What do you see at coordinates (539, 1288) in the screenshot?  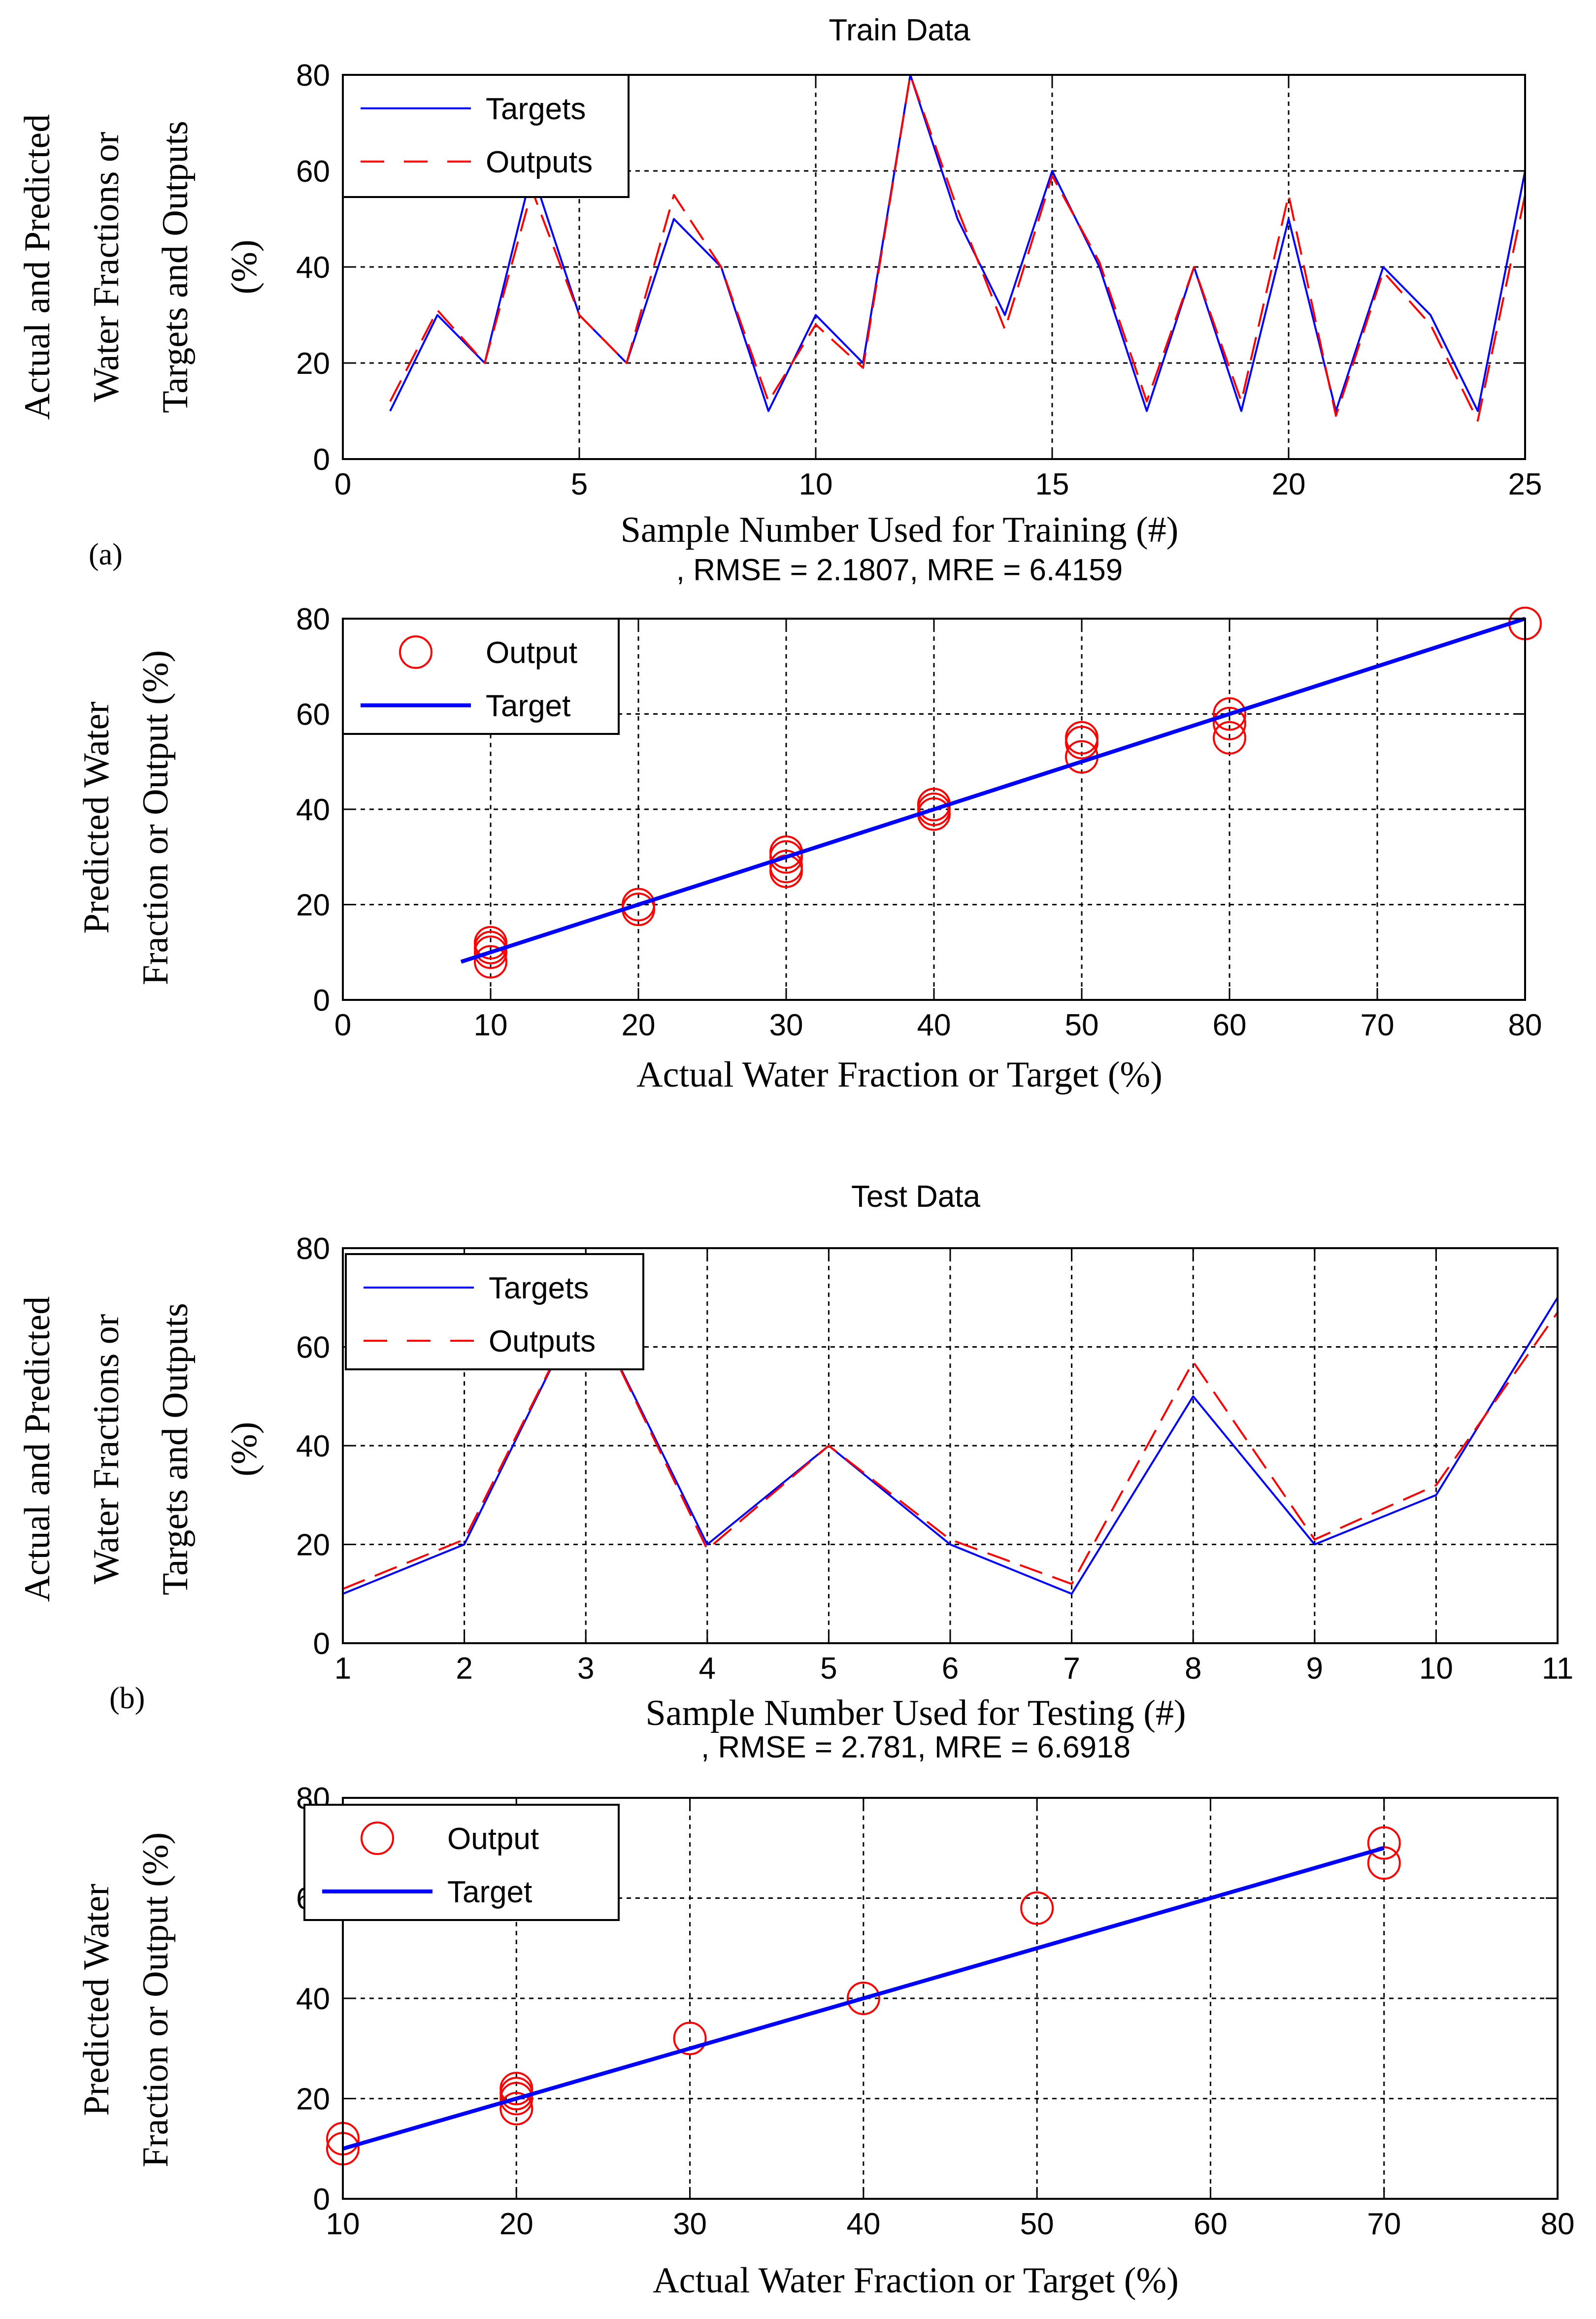 I see `legend-label-targets: Targets` at bounding box center [539, 1288].